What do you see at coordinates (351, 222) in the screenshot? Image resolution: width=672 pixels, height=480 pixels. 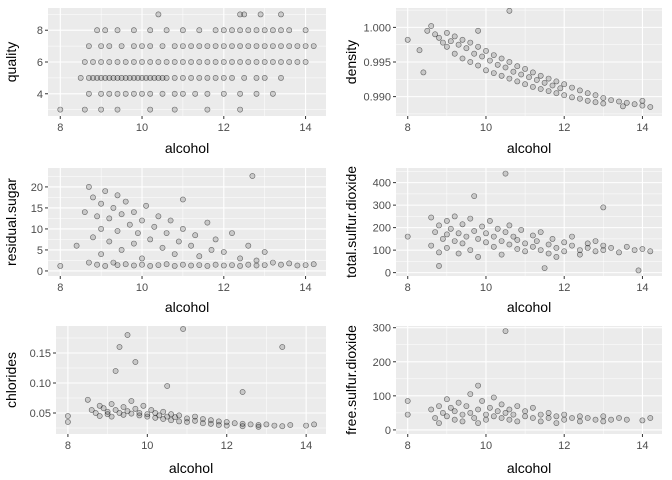 I see `y-axis-title: total.sulfur.dioxide` at bounding box center [351, 222].